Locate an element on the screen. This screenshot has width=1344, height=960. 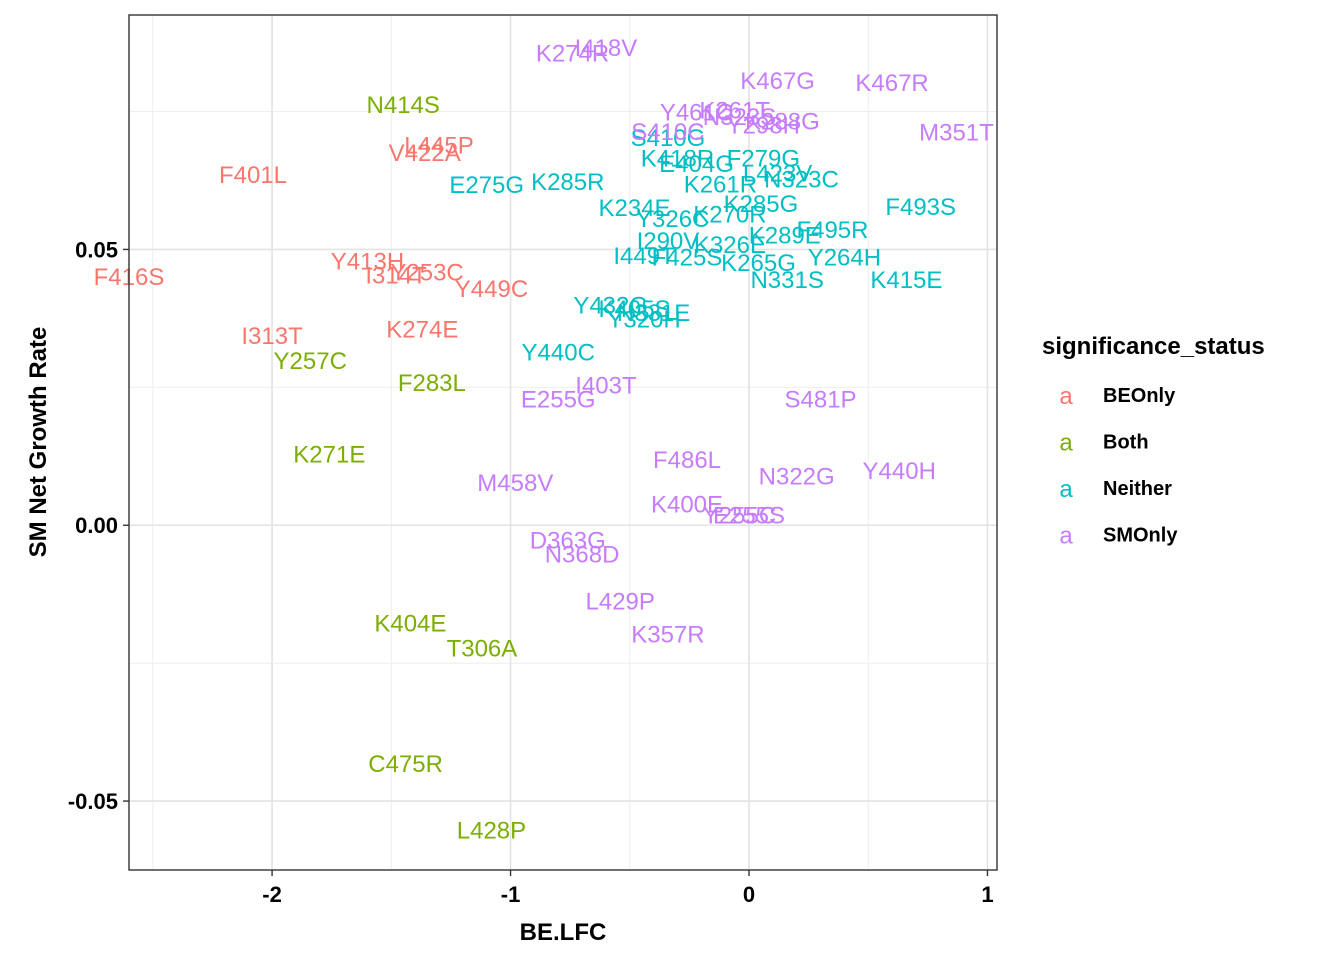
point-label: T306A is located at coordinates (482, 648).